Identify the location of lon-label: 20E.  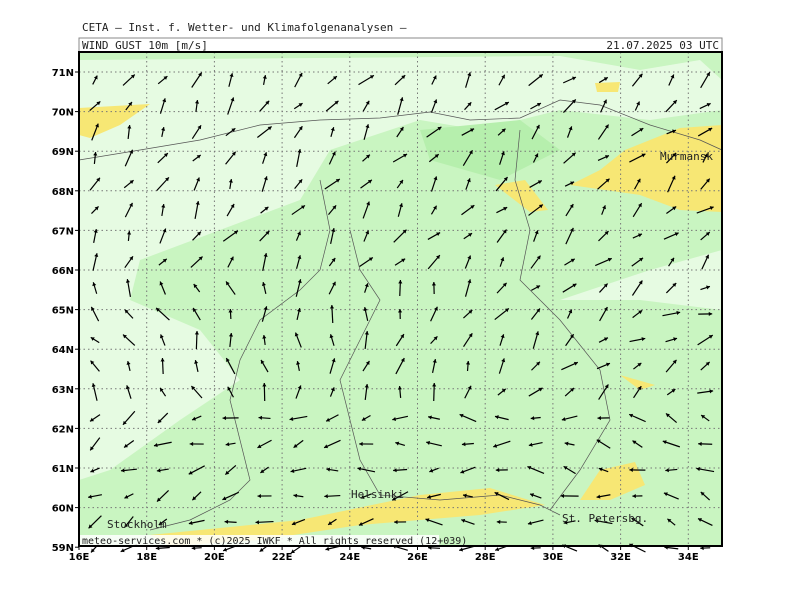
(214, 557).